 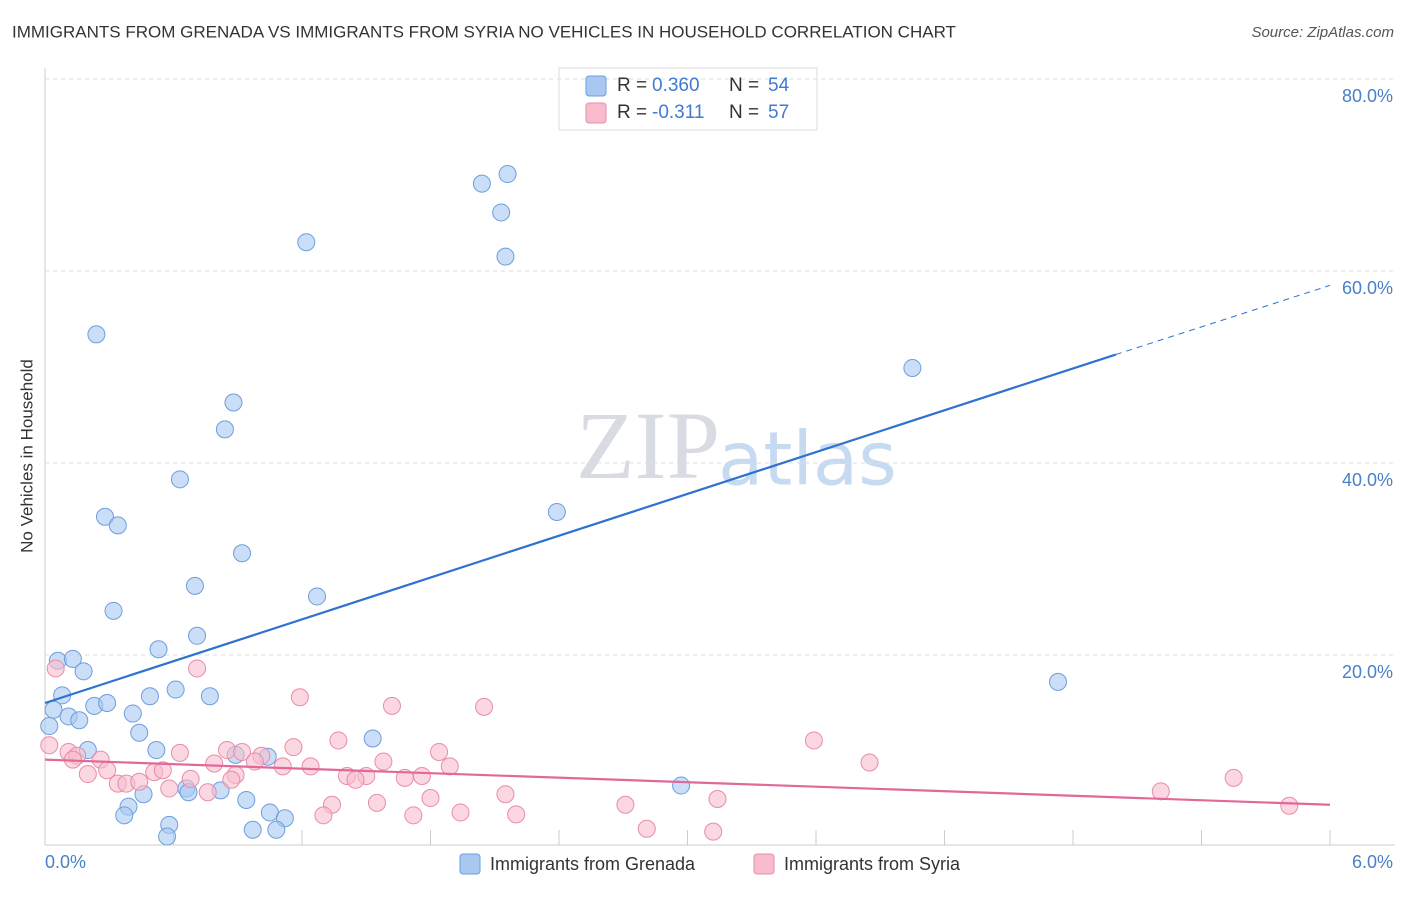 I want to click on legend-n-value: 54, so click(x=779, y=85).